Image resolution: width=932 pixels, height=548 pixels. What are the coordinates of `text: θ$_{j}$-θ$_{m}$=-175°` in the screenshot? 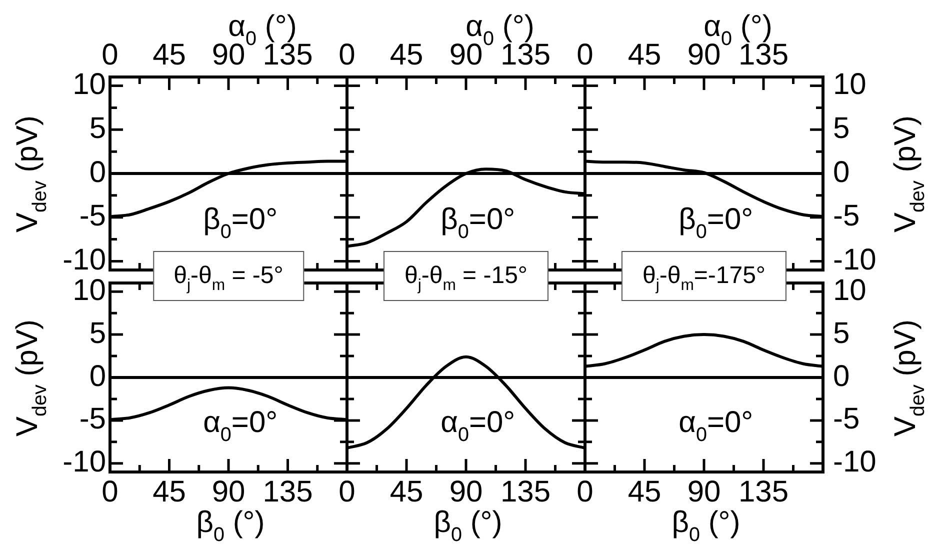 It's located at (704, 276).